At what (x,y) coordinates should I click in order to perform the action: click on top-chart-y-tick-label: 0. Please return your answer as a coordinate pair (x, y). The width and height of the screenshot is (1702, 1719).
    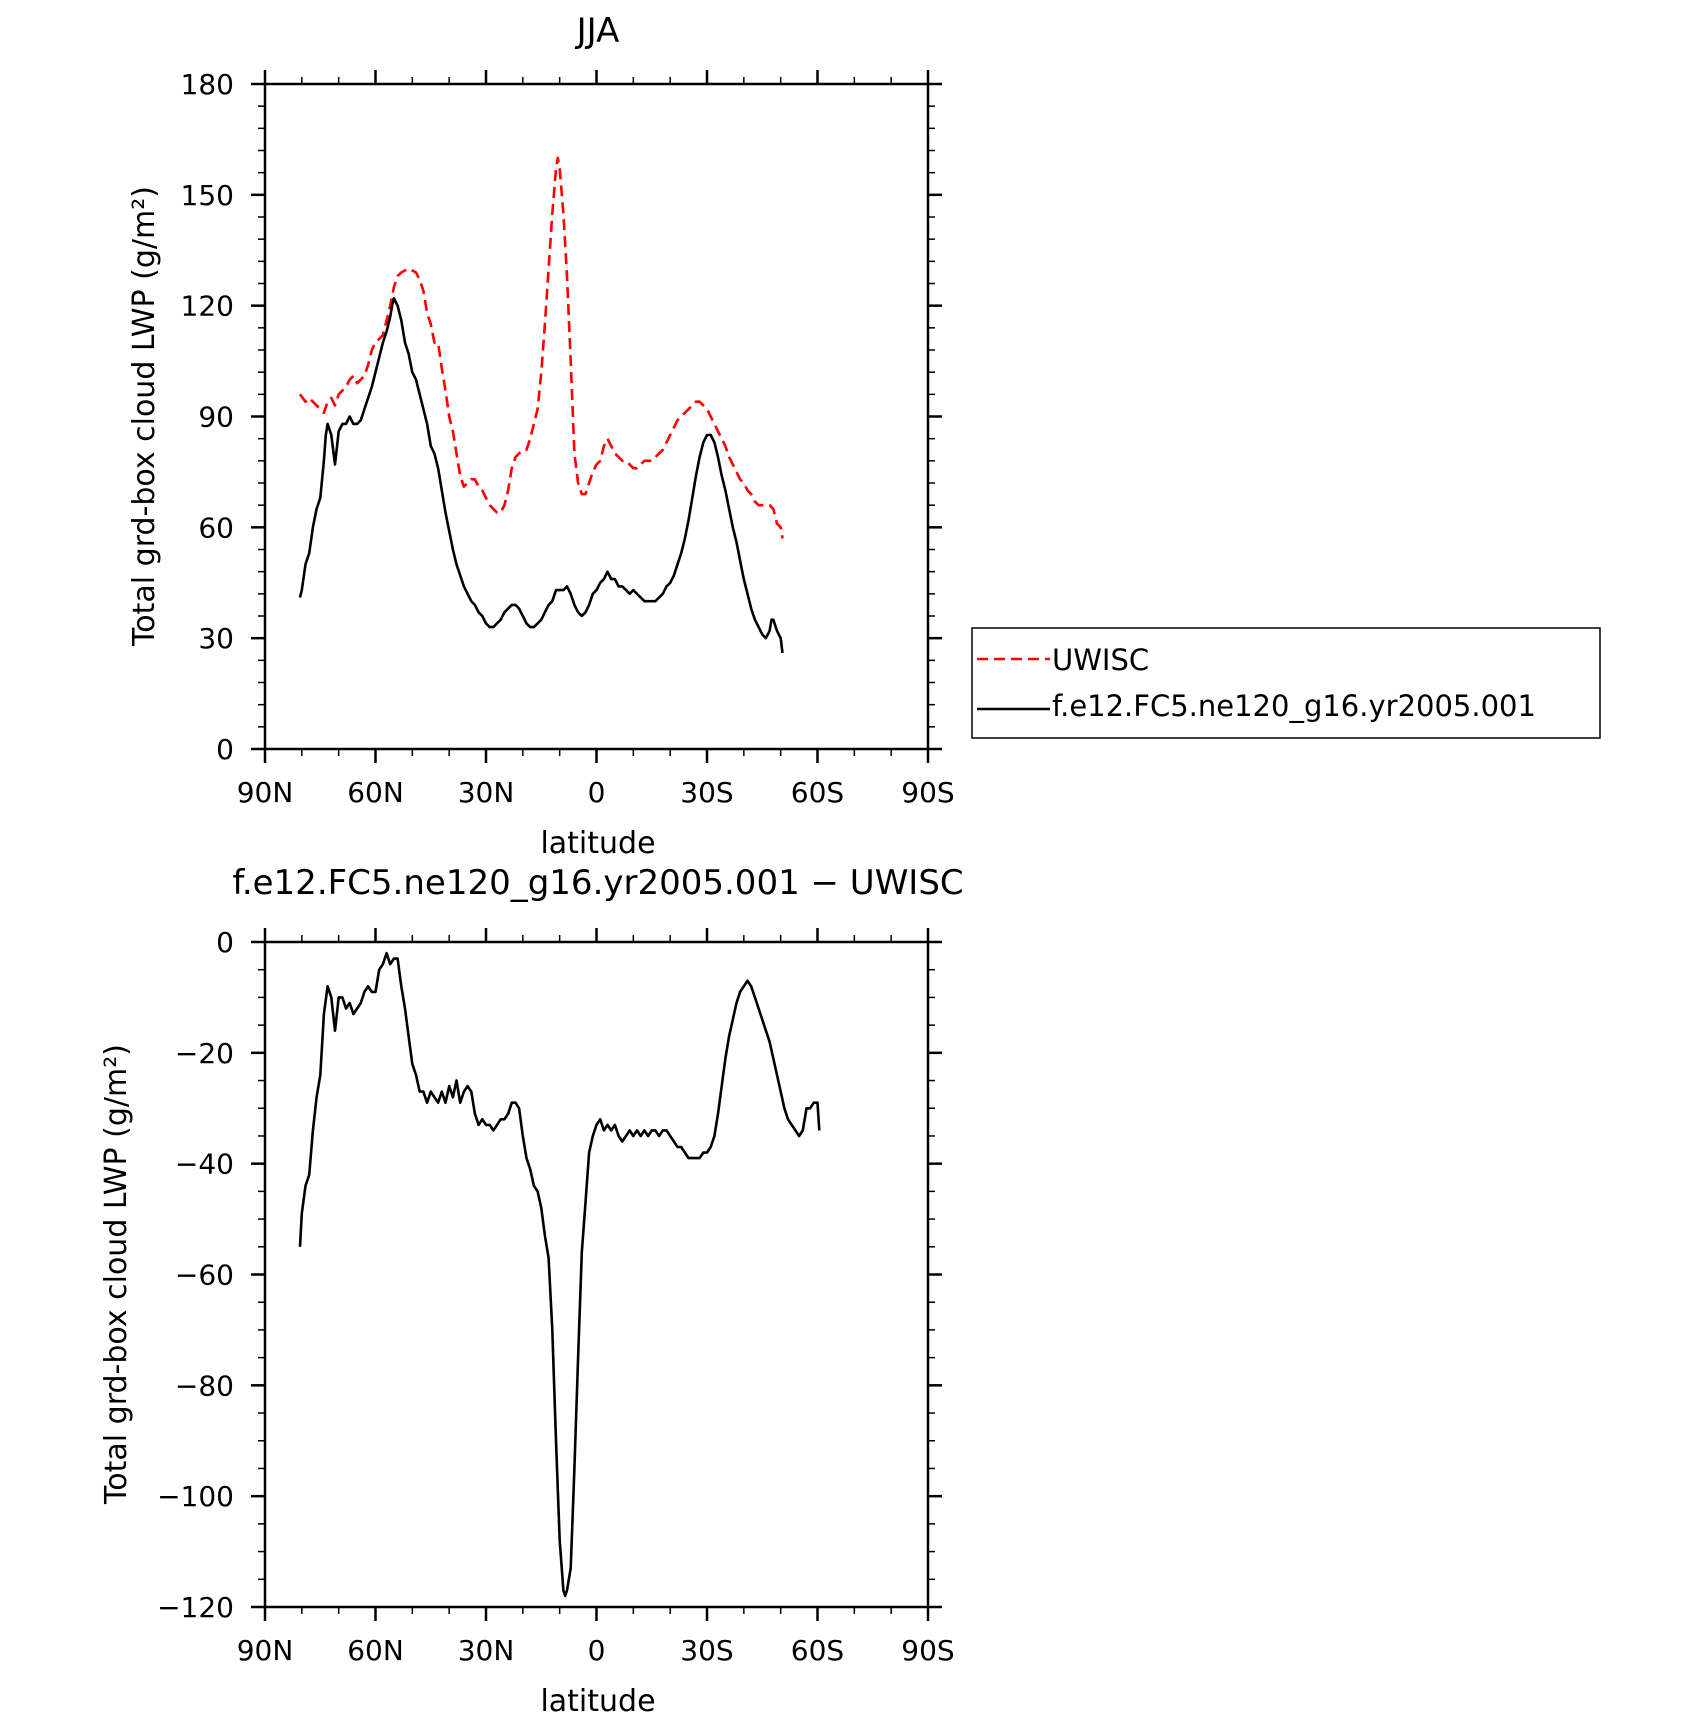
    Looking at the image, I should click on (225, 749).